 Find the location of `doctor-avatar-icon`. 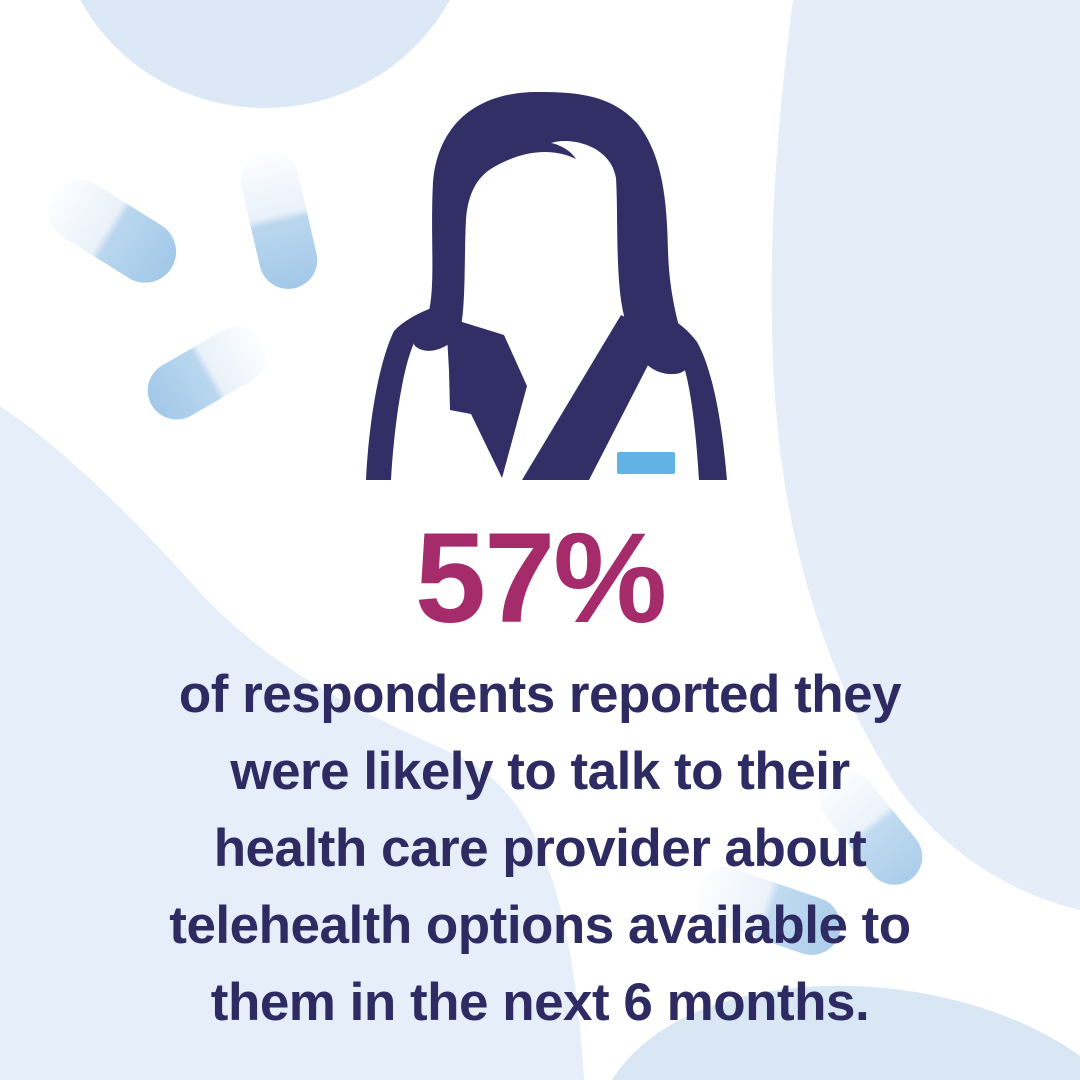

doctor-avatar-icon is located at coordinates (546, 286).